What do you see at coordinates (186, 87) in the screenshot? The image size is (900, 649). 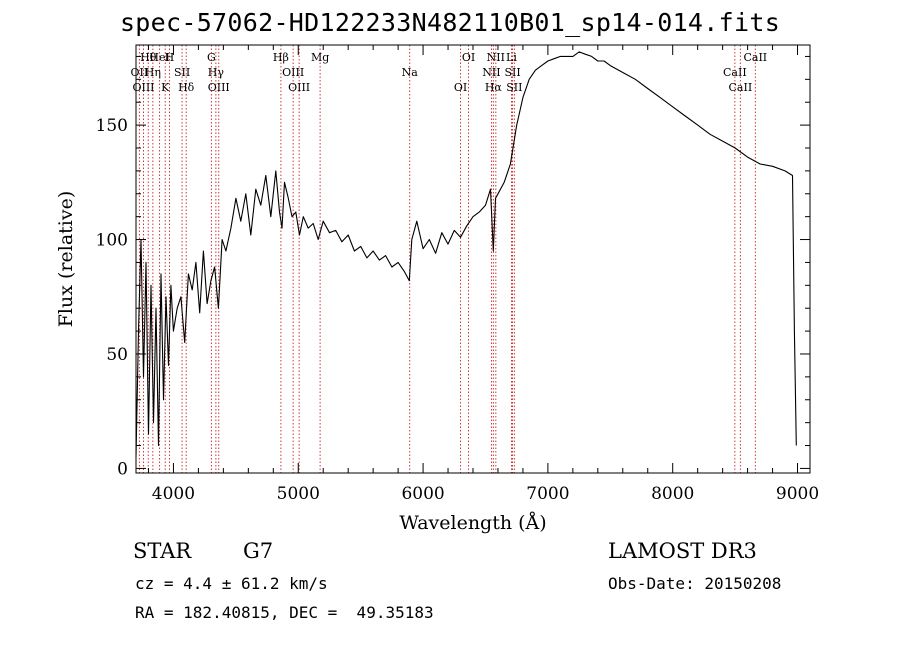 I see `line-marker-label: Hδ` at bounding box center [186, 87].